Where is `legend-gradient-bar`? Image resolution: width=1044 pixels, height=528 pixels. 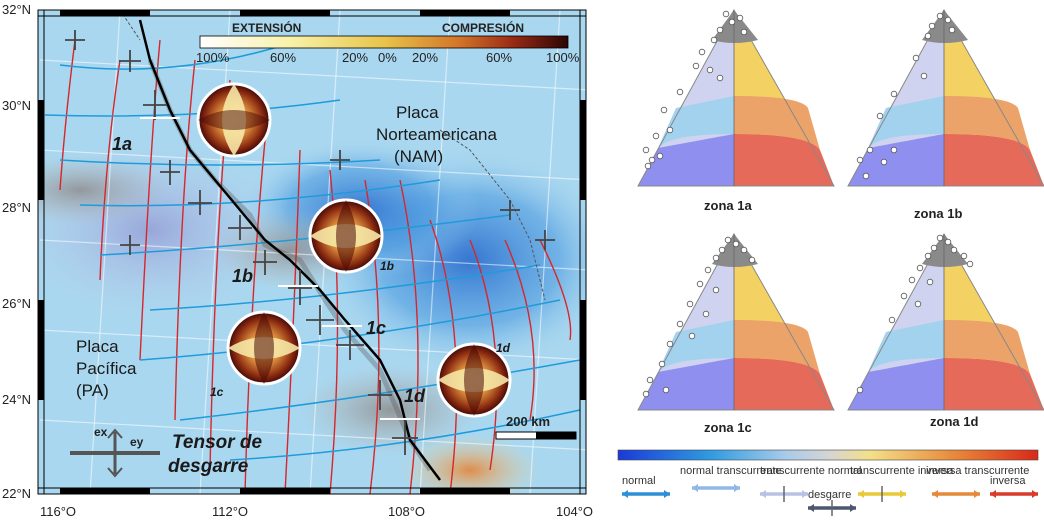 legend-gradient-bar is located at coordinates (828, 455).